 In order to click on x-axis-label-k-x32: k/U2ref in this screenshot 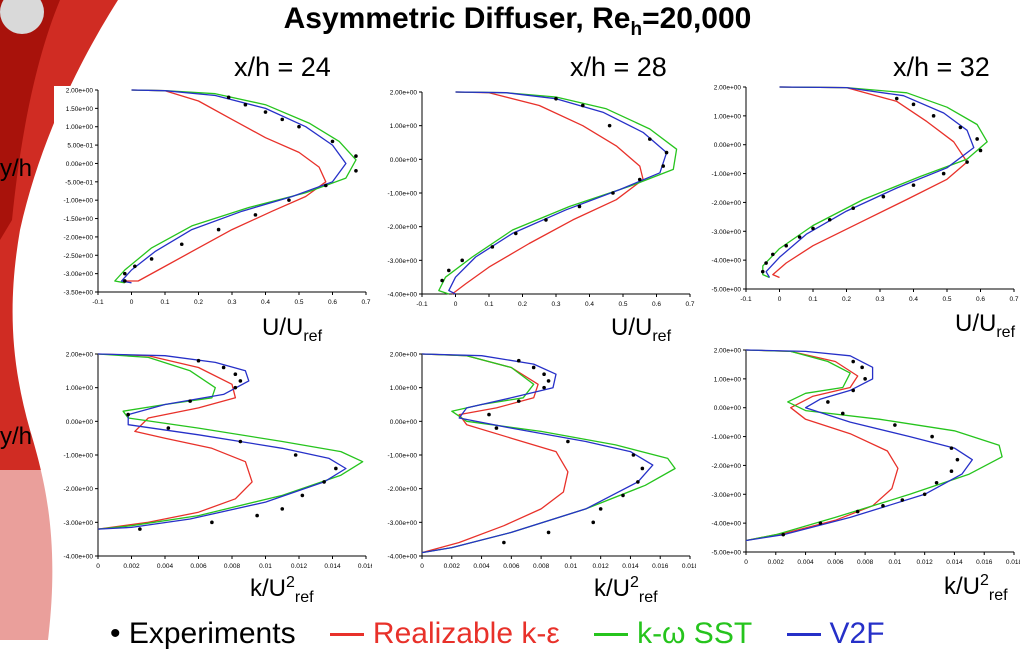, I will do `click(976, 588)`.